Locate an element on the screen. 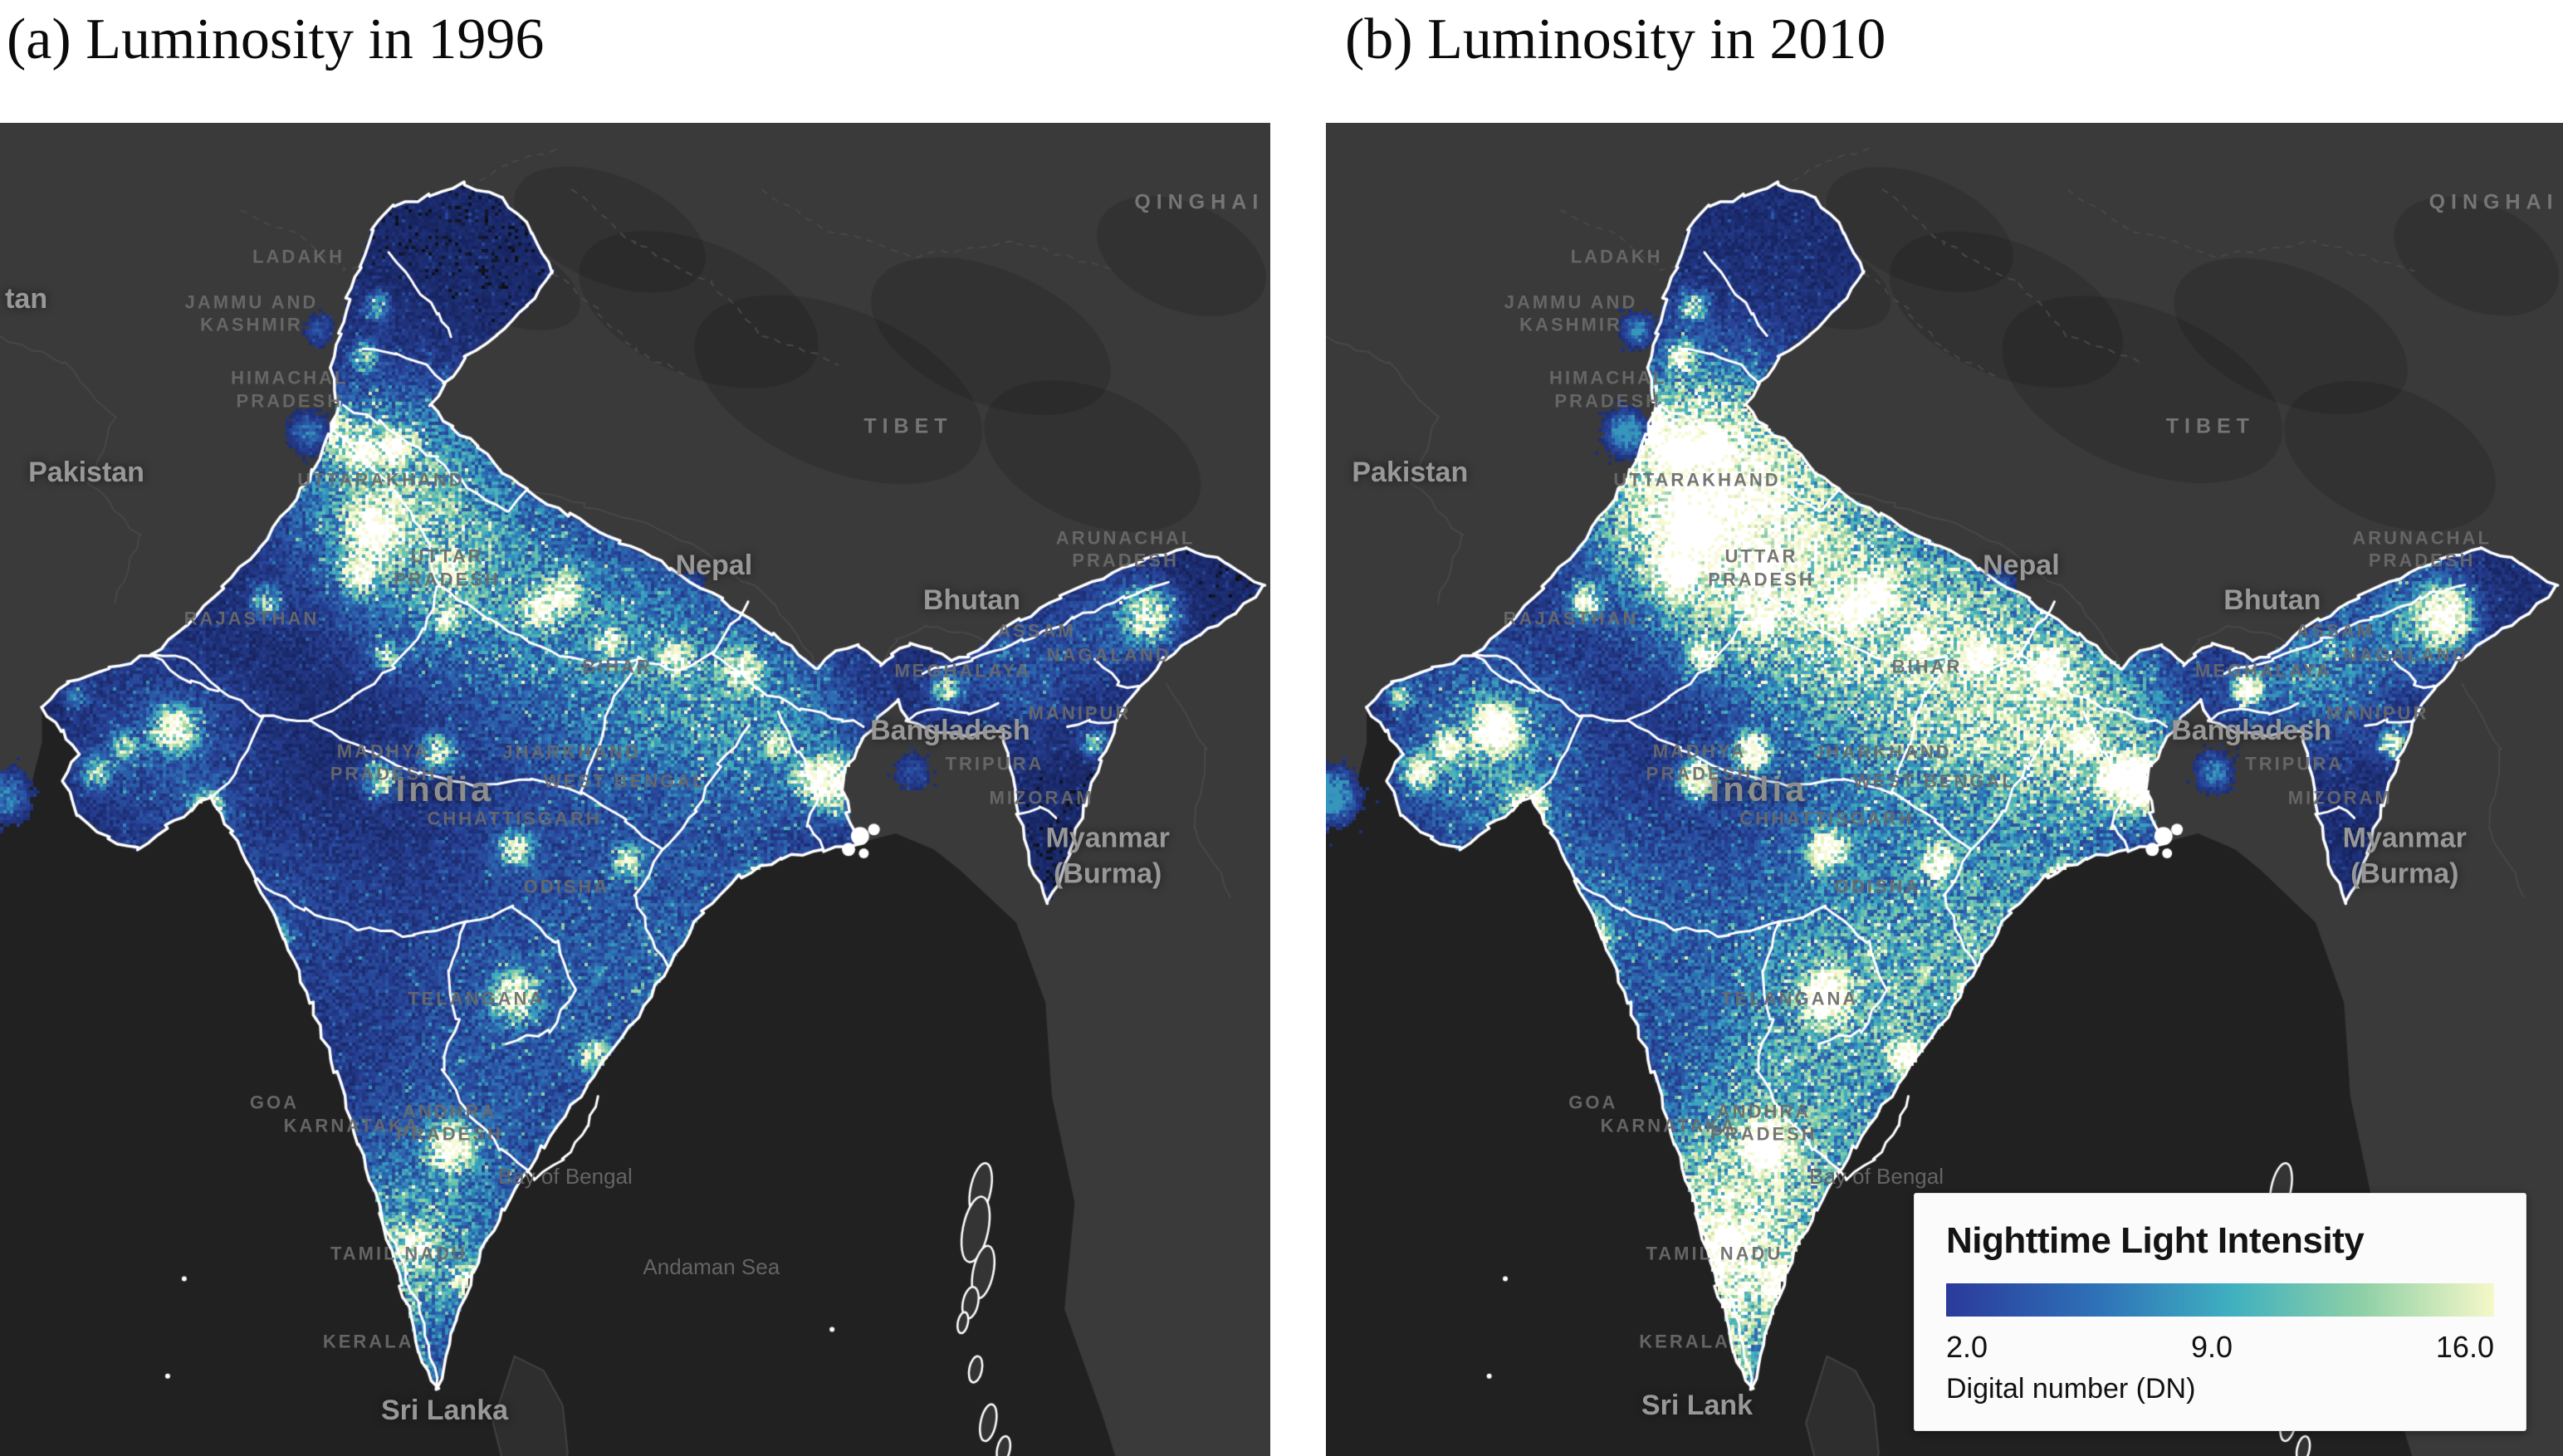 This screenshot has width=2563, height=1456. legend-title: Nighttime Light Intensity is located at coordinates (2155, 1240).